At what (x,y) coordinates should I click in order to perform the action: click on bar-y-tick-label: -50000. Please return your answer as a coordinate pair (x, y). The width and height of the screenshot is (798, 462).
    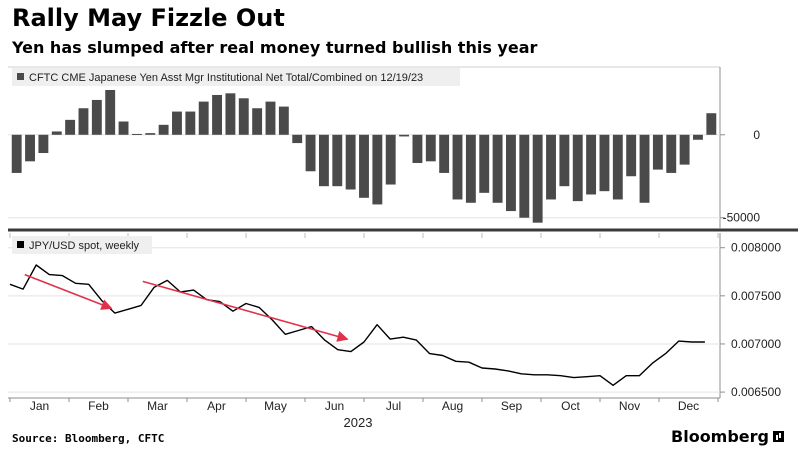
    Looking at the image, I should click on (742, 218).